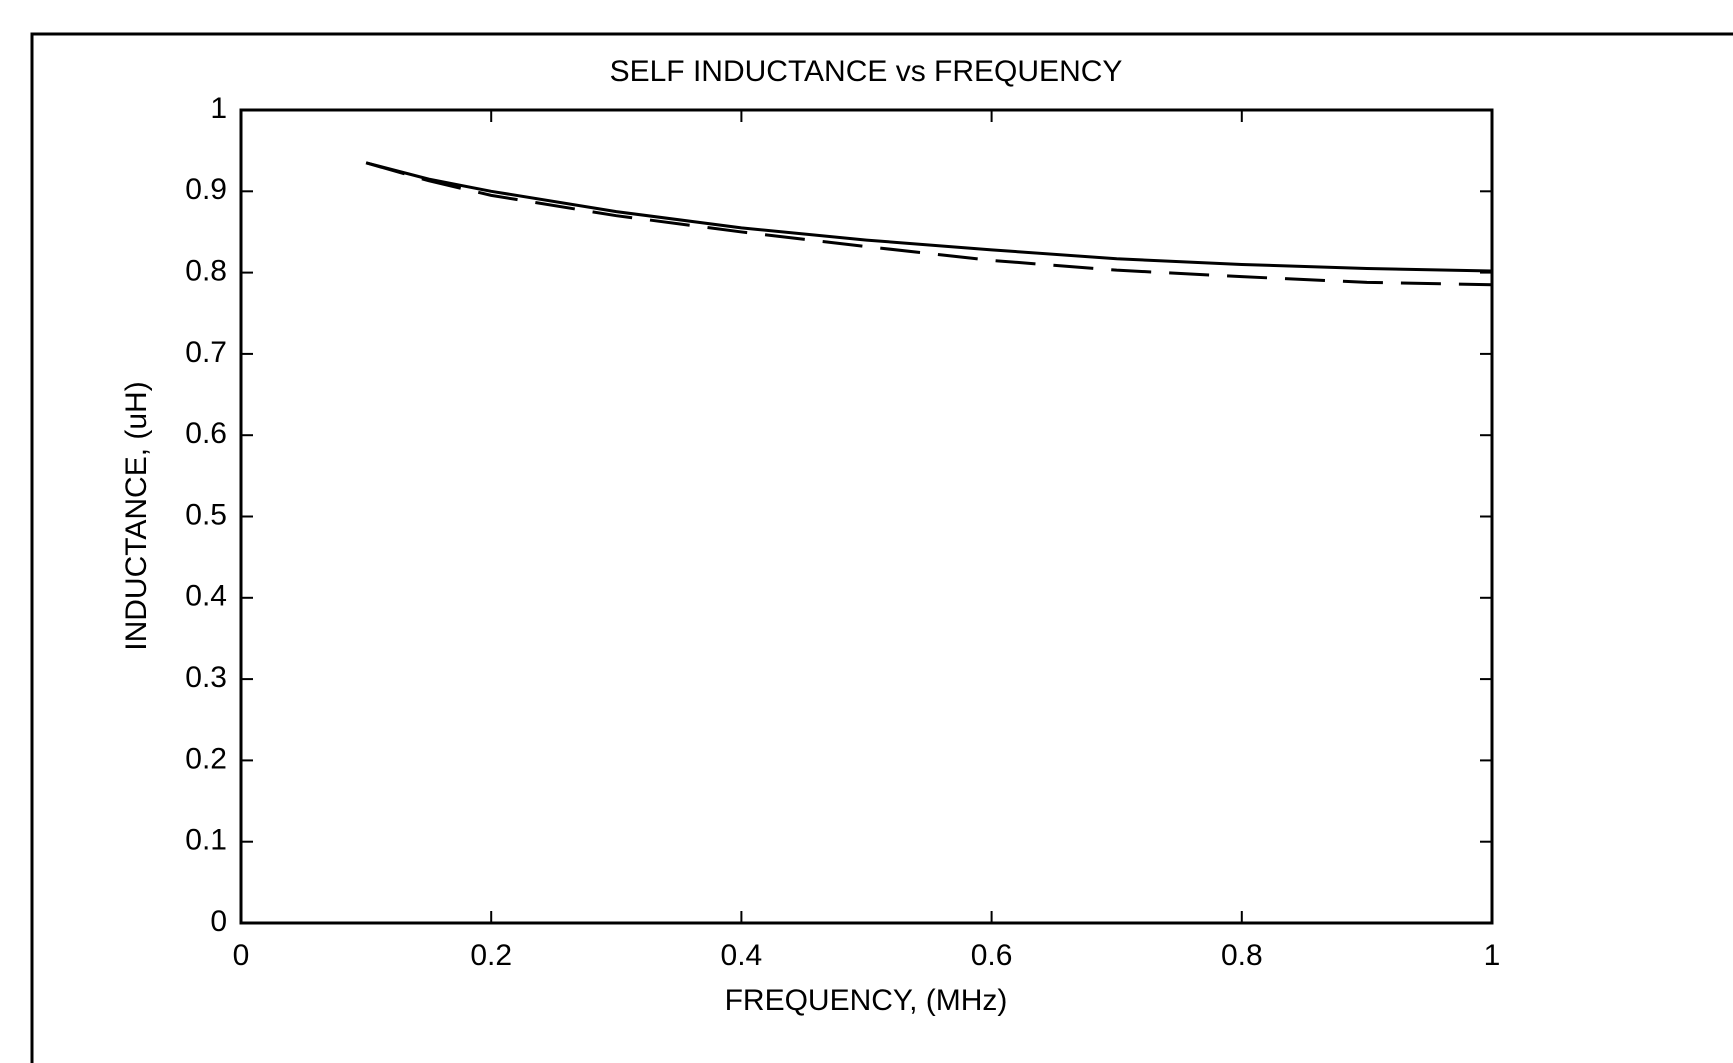 This screenshot has width=1733, height=1063. Describe the element at coordinates (992, 955) in the screenshot. I see `x-tick-label: 0.6` at that location.